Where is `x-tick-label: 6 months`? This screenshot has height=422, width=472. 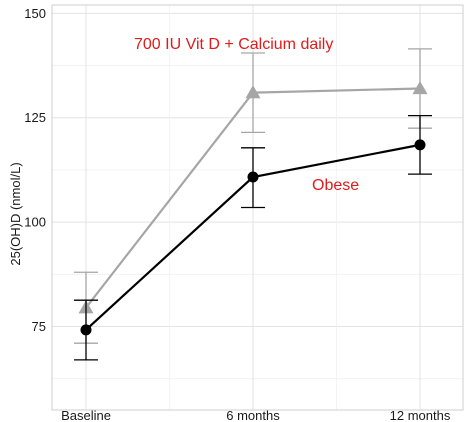 x-tick-label: 6 months is located at coordinates (253, 415).